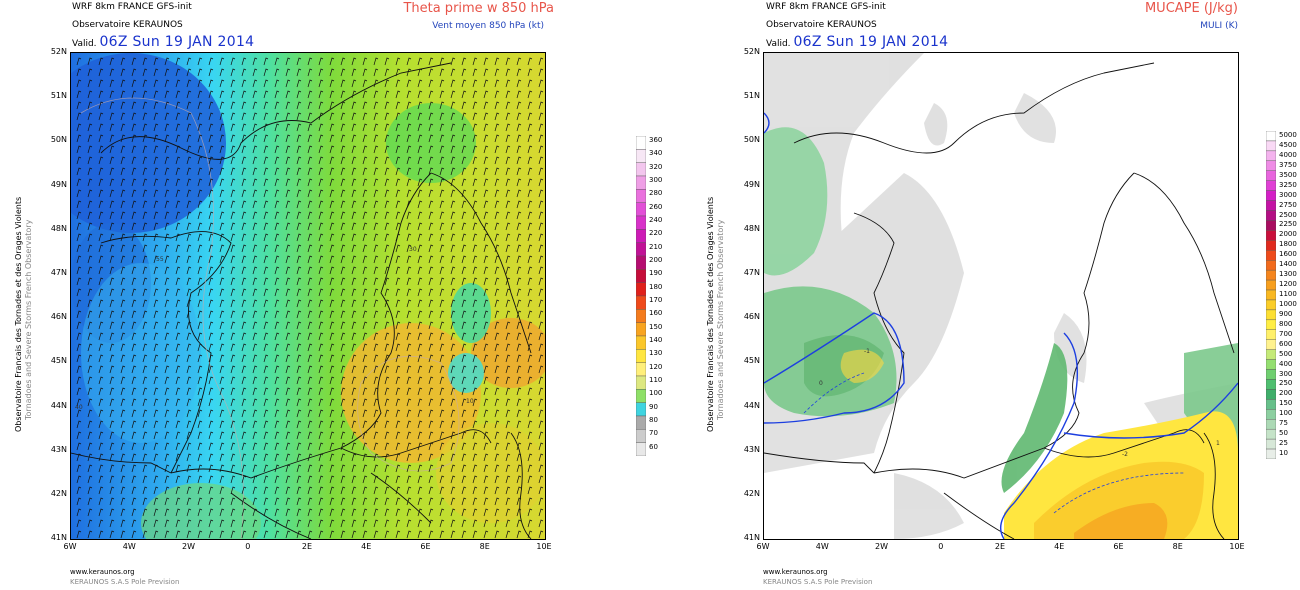  I want to click on colorbar-label: 1400, so click(1288, 264).